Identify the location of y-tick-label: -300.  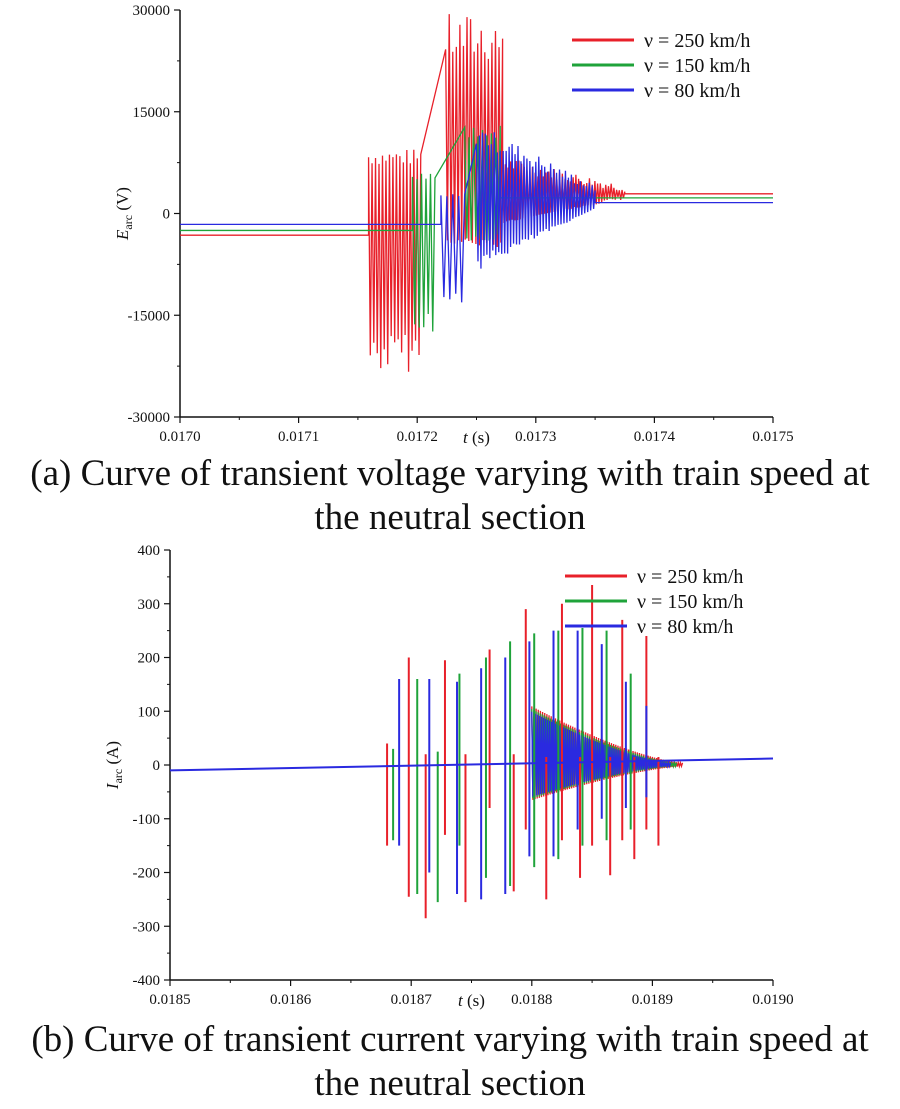
(147, 927).